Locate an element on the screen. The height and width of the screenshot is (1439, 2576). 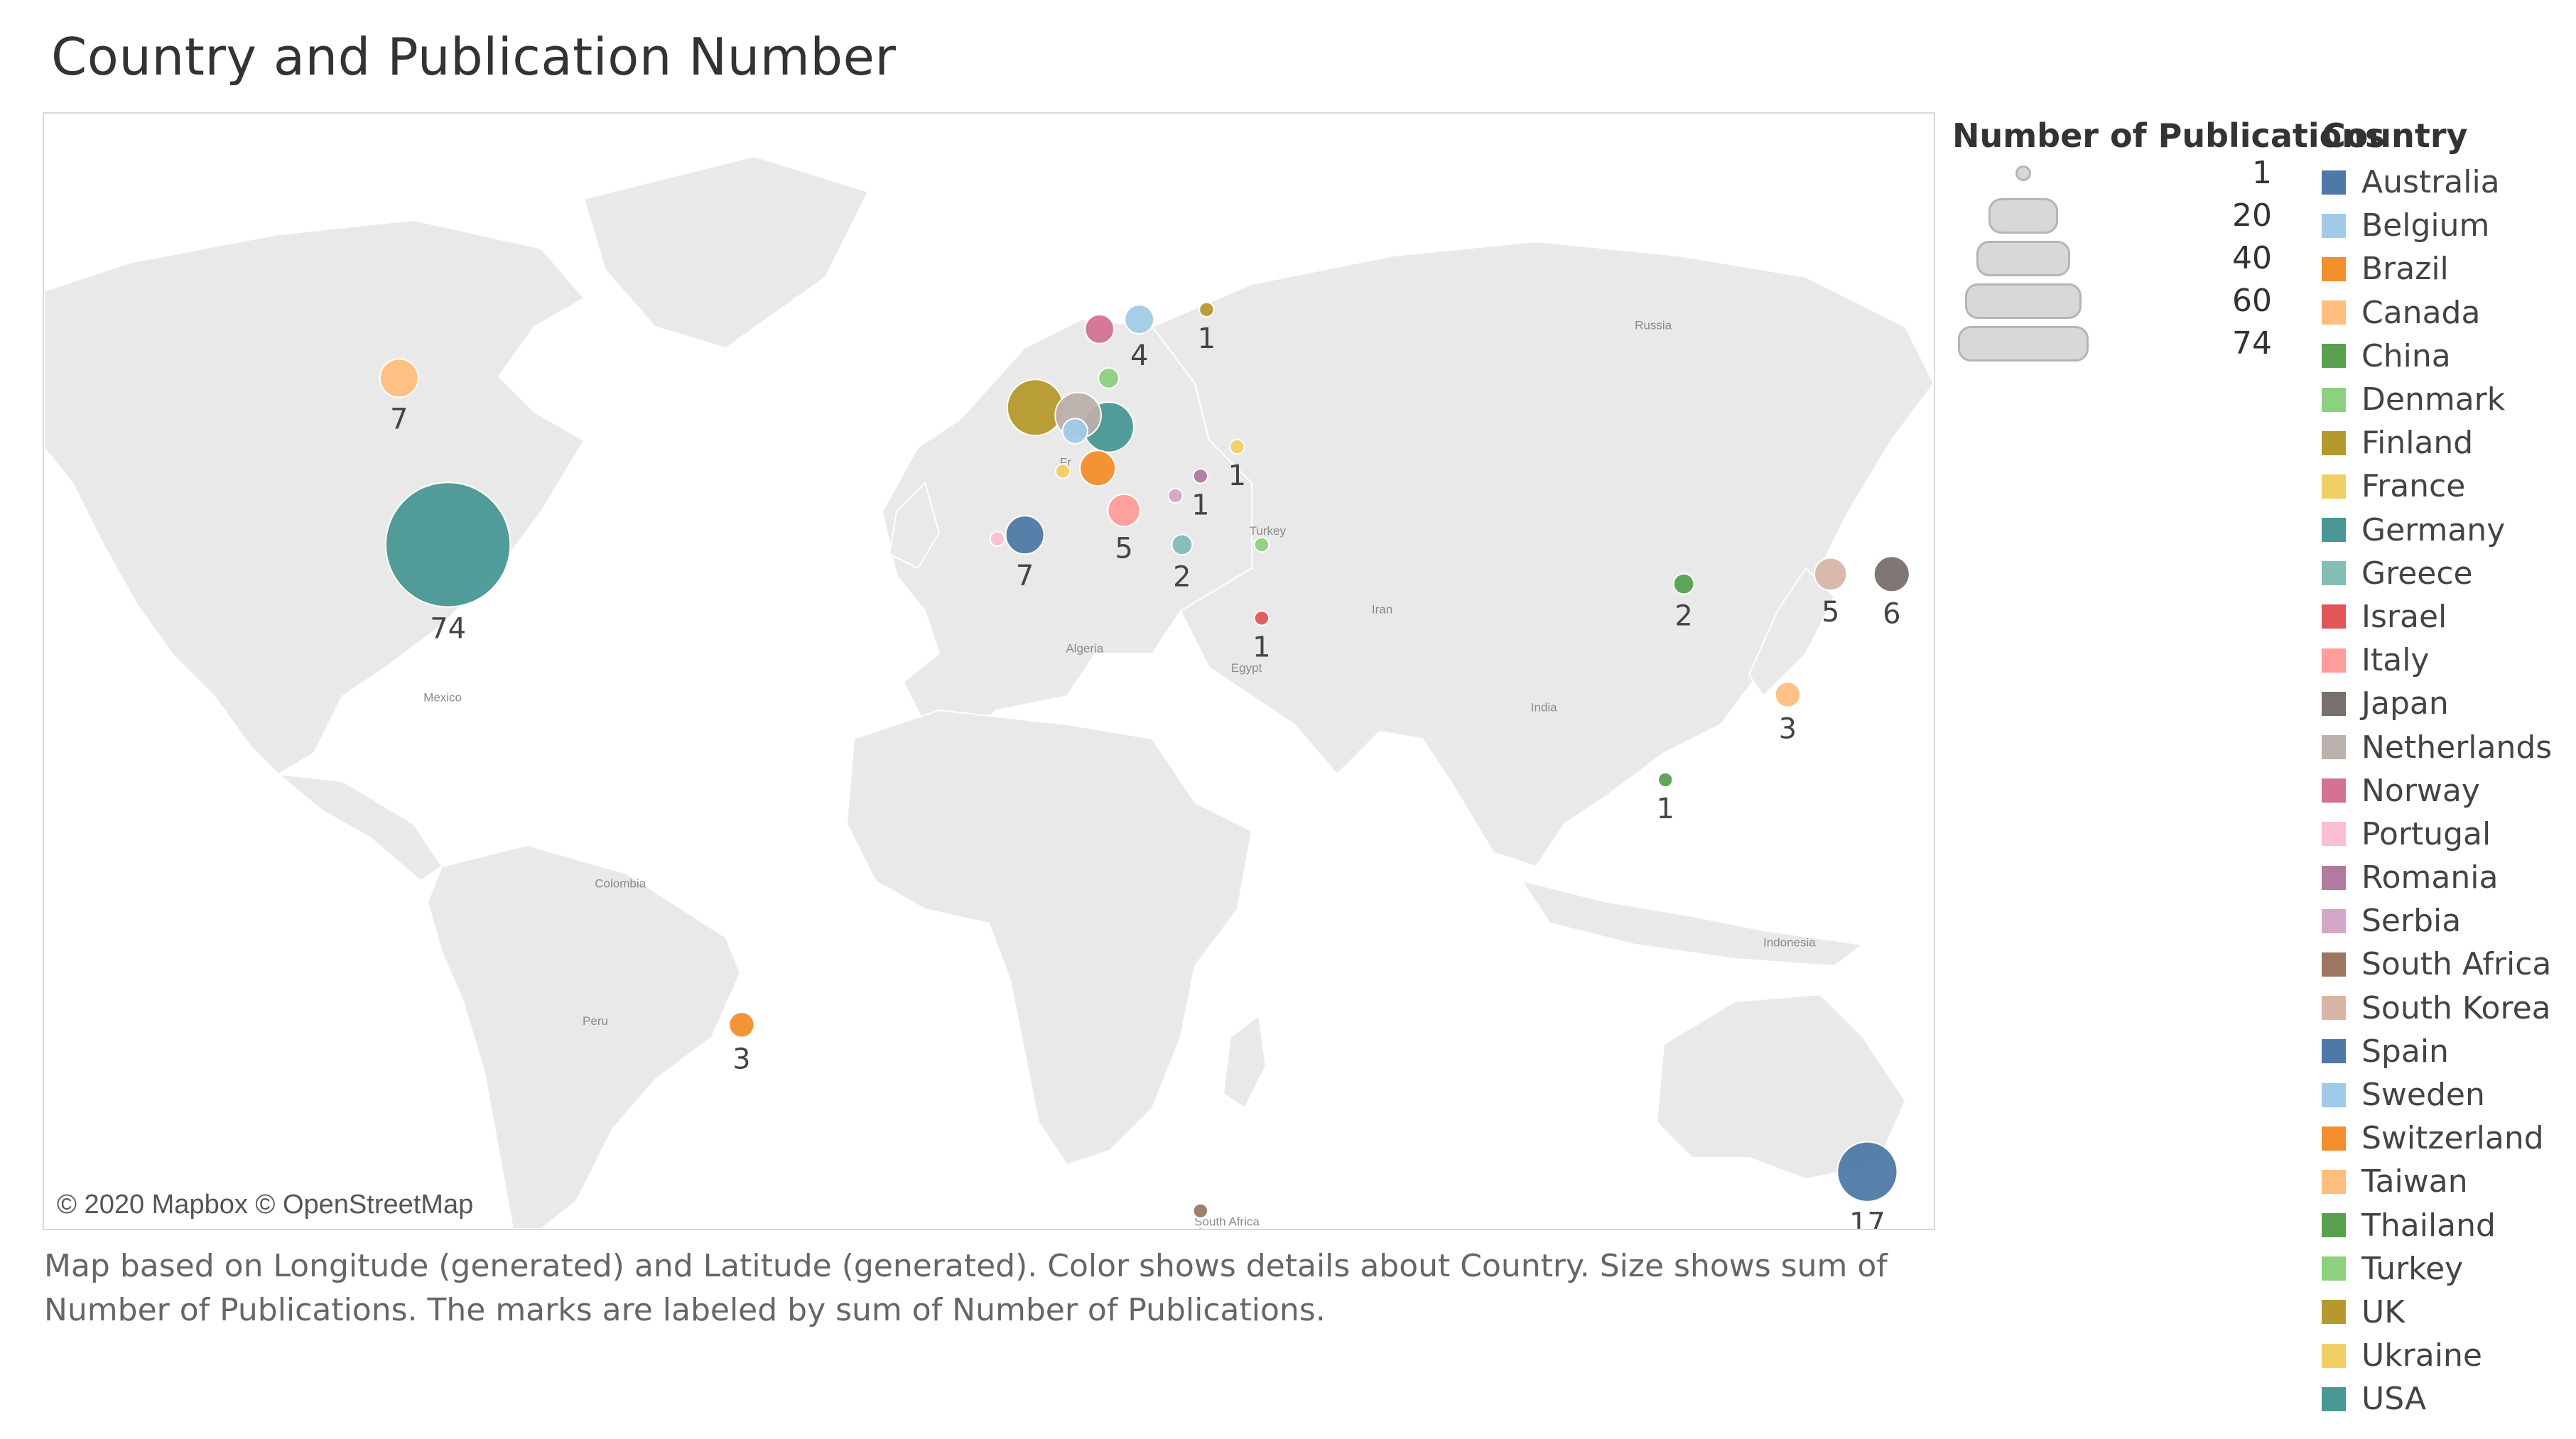
mark-uk is located at coordinates (1035, 408).